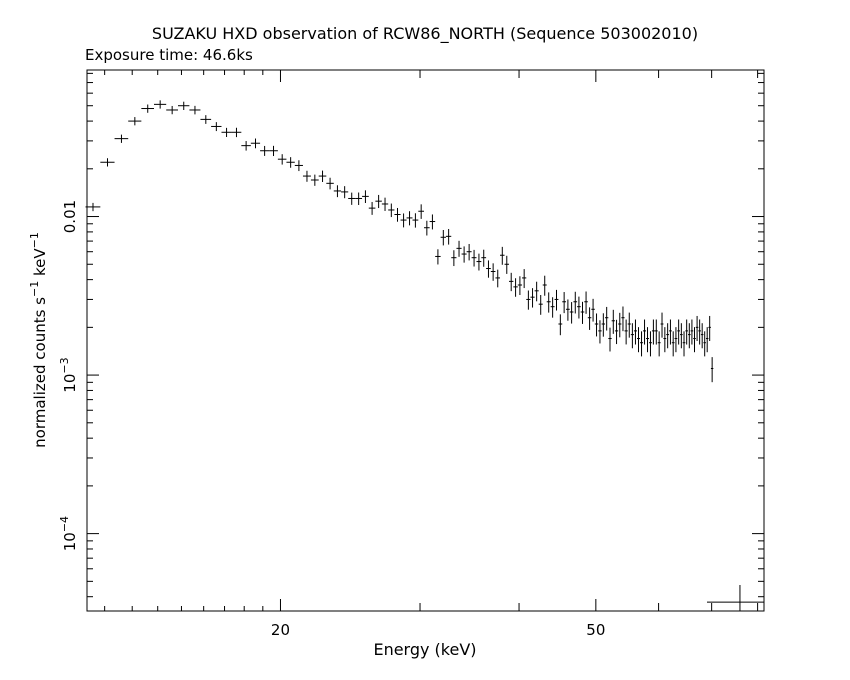  Describe the element at coordinates (34, 240) in the screenshot. I see `y-axis-label-sup2: −1` at that location.